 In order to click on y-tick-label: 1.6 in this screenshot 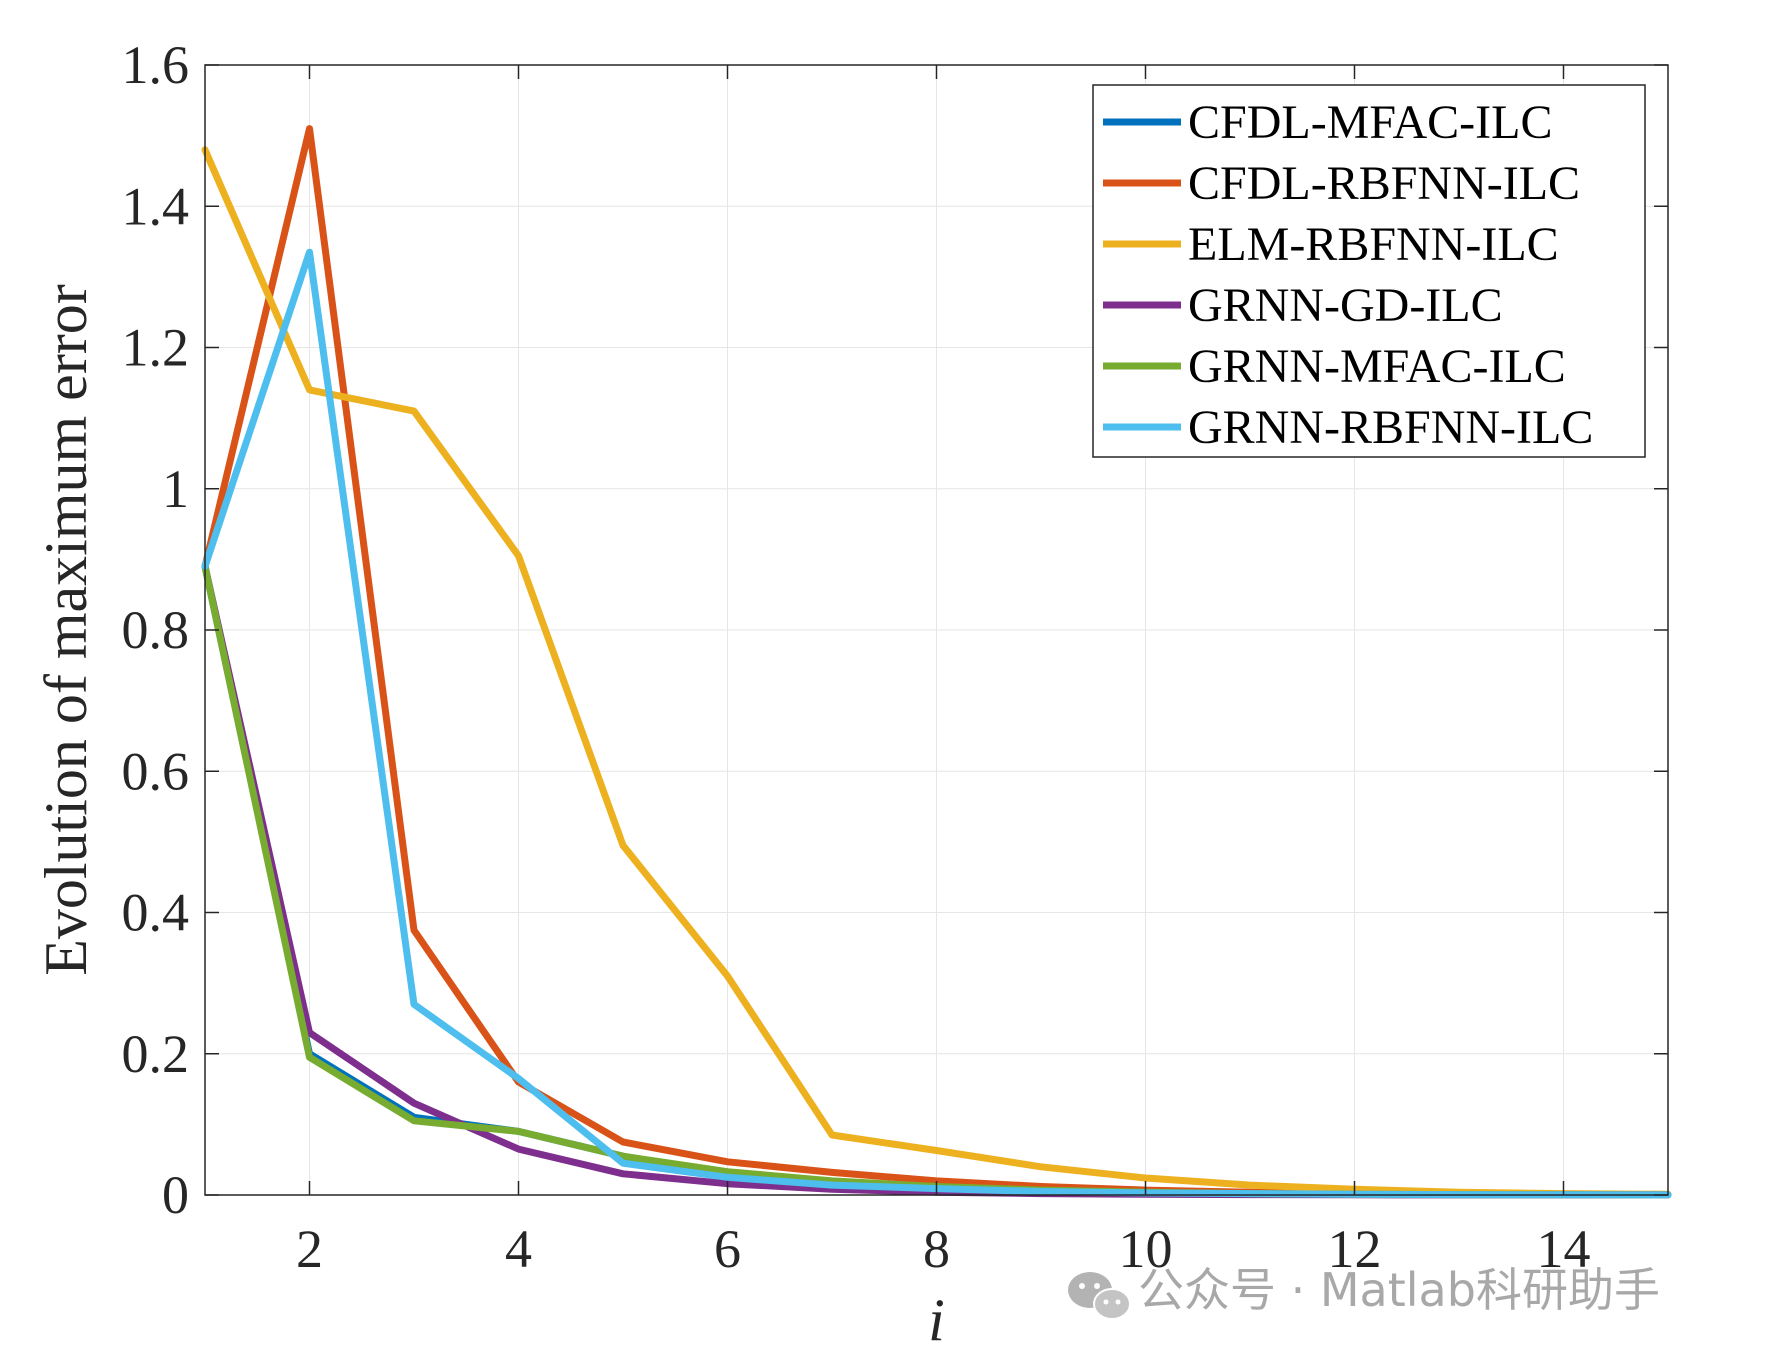, I will do `click(156, 65)`.